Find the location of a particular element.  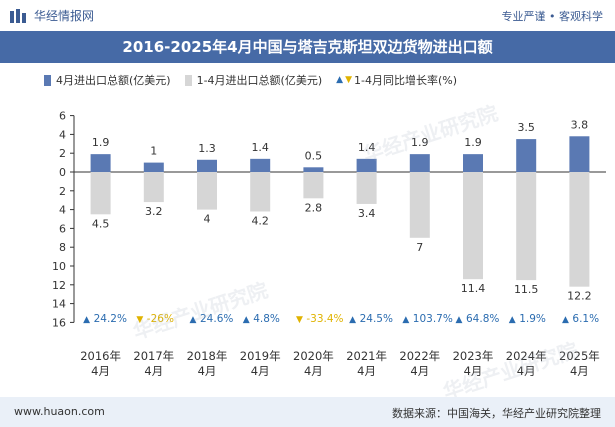

triangle-down-icon: ▼ is located at coordinates (348, 80).